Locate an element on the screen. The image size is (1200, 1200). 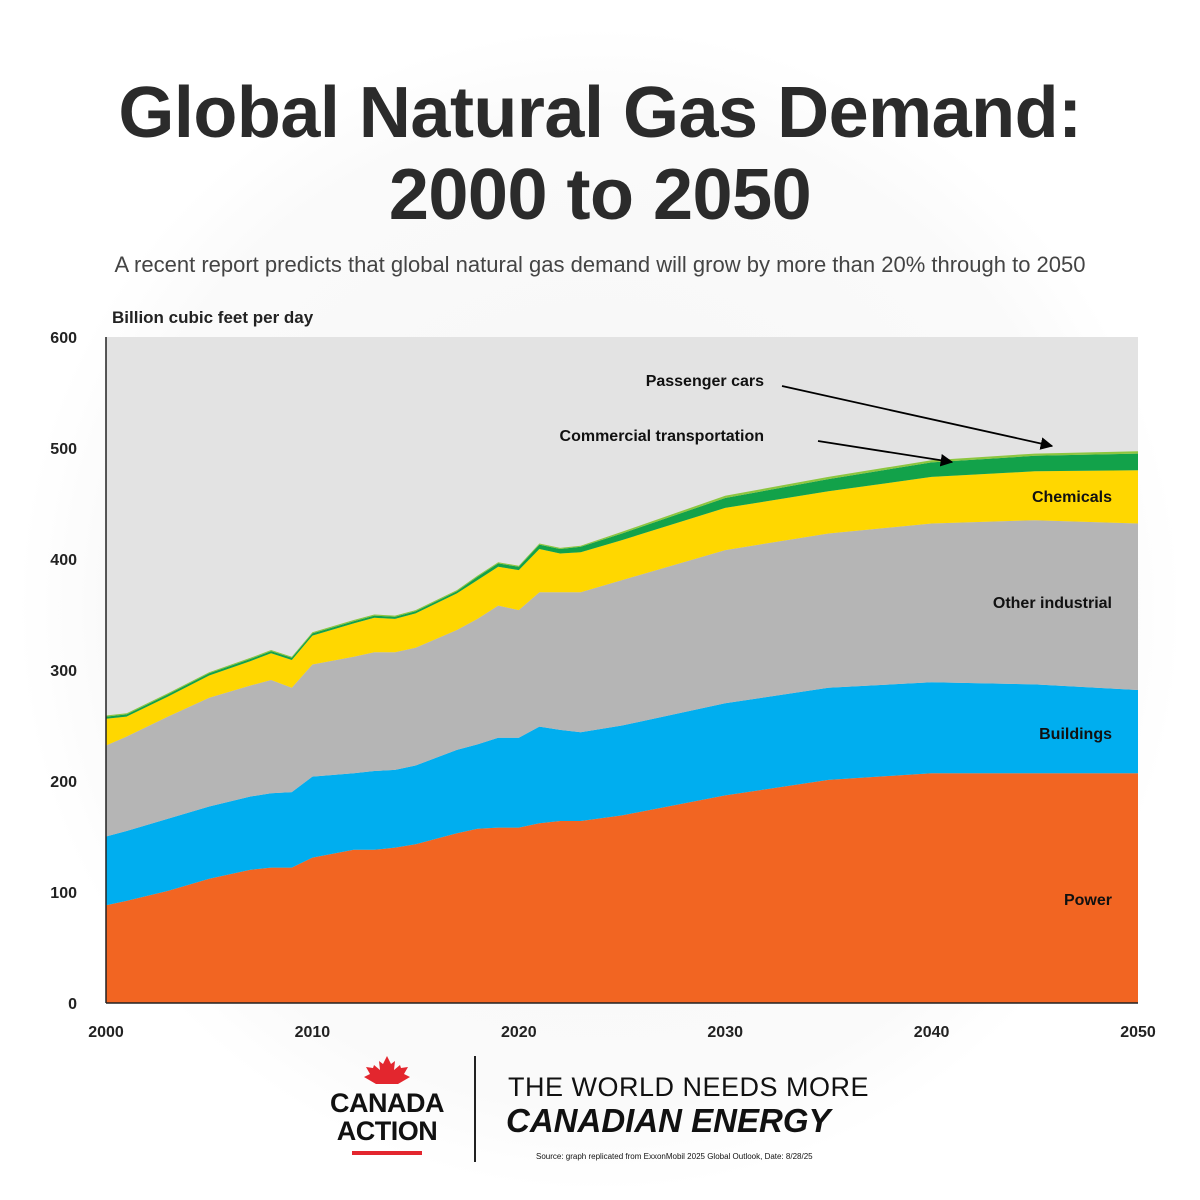
canada-action-logo: CANADA ACTION is located at coordinates (387, 1105).